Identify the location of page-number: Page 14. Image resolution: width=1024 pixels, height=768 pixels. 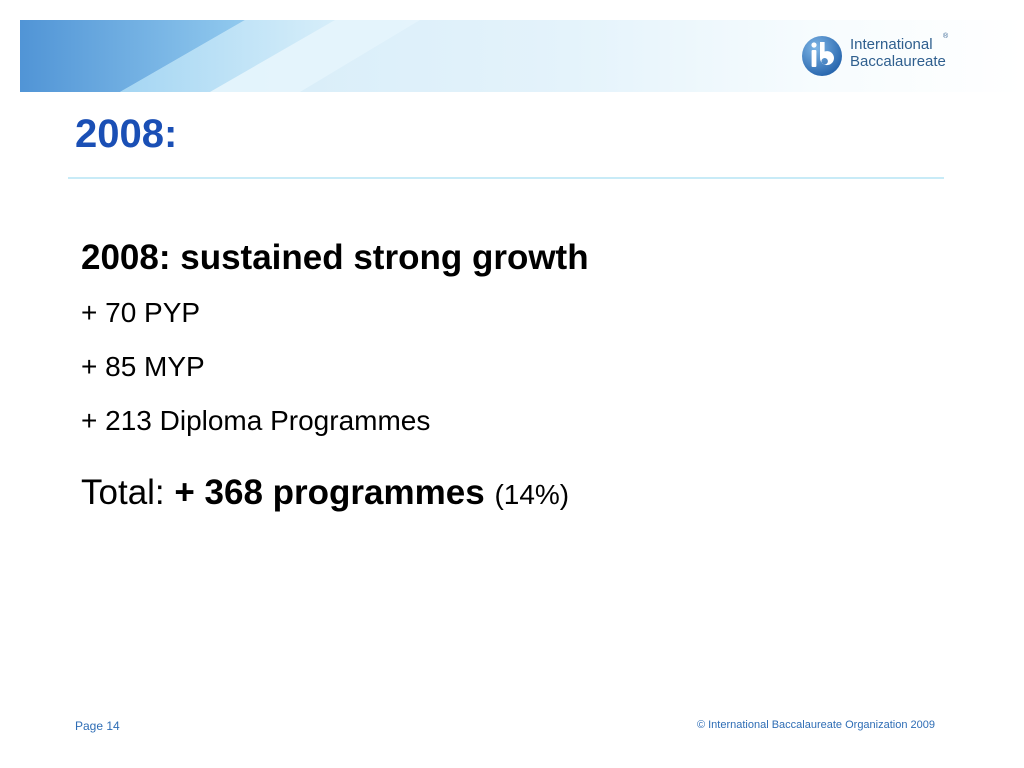
(97, 726).